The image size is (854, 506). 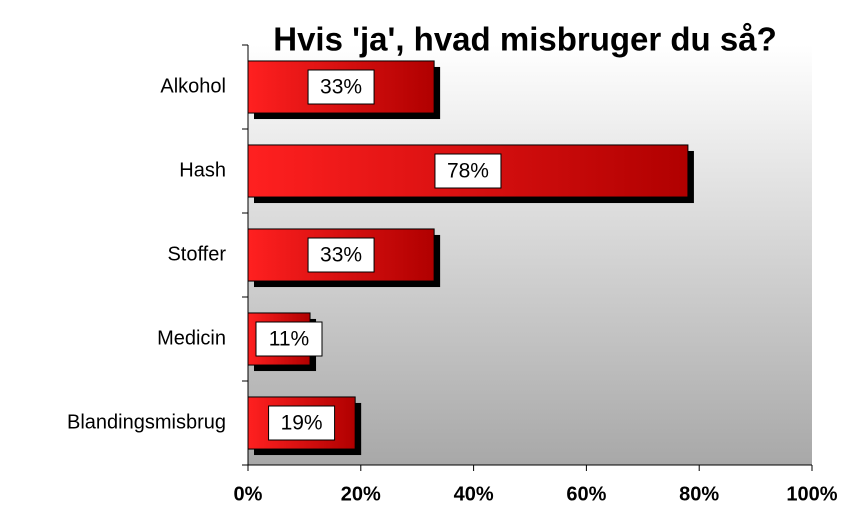 What do you see at coordinates (191, 338) in the screenshot?
I see `y-tick-label: Medicin` at bounding box center [191, 338].